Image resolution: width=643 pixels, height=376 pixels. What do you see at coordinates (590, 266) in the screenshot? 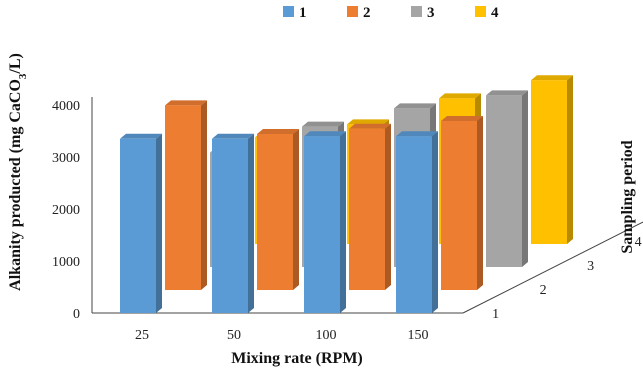
I see `z-tick-label: 3` at bounding box center [590, 266].